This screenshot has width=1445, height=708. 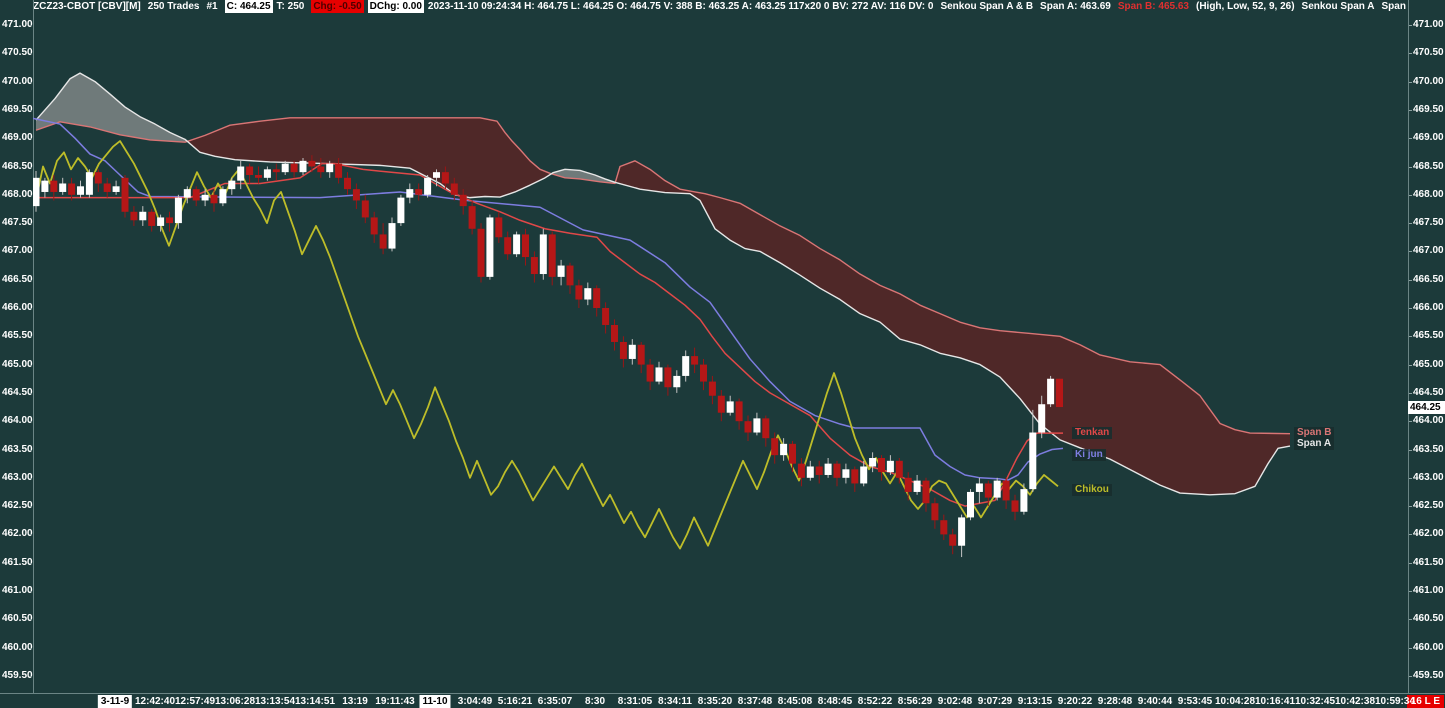 What do you see at coordinates (1089, 455) in the screenshot?
I see `line-label-ki-jun: Ki jun` at bounding box center [1089, 455].